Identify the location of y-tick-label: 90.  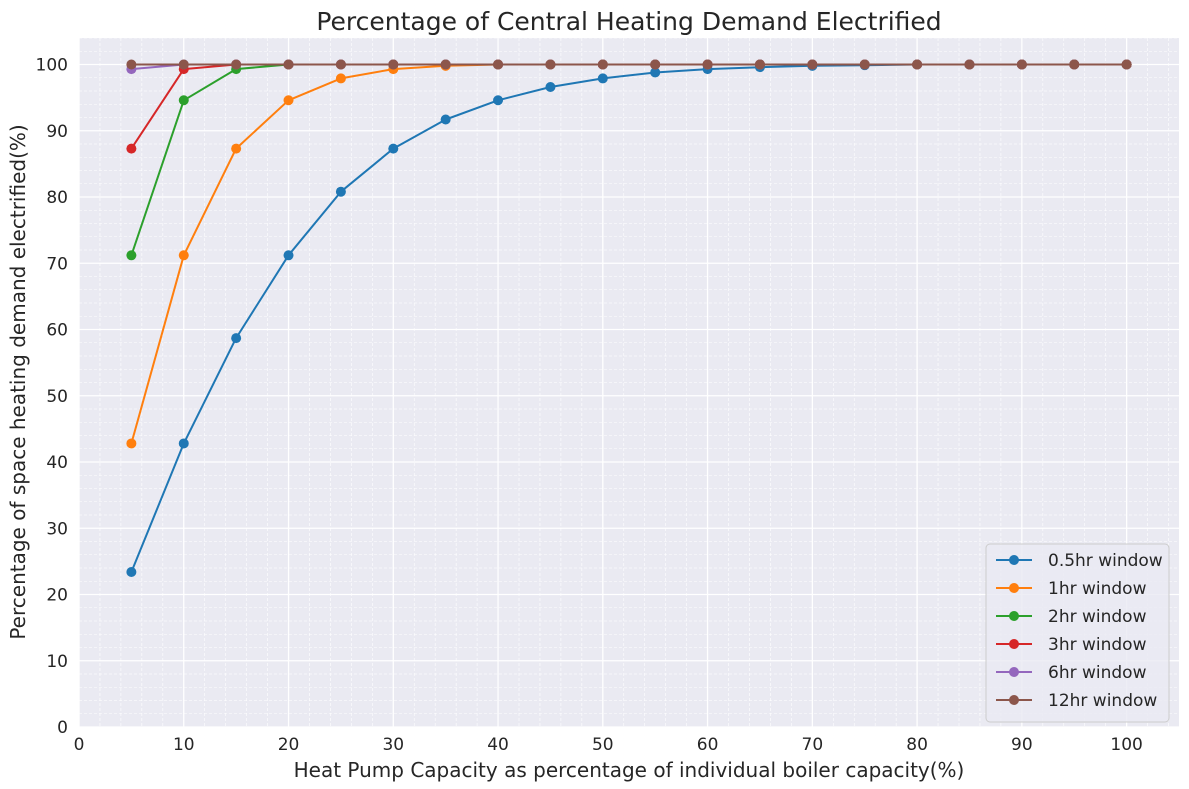
(57, 132).